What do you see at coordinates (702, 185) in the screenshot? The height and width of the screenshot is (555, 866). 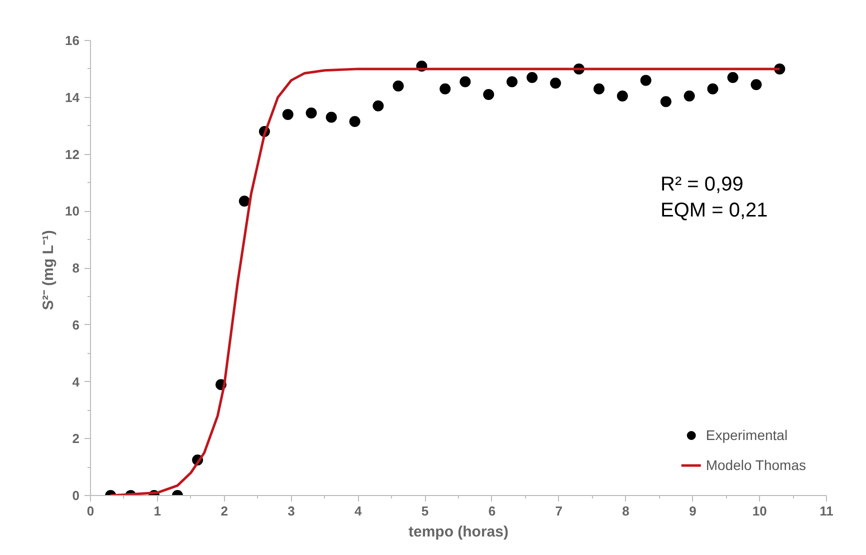 I see `annotation: R² = 0,99` at bounding box center [702, 185].